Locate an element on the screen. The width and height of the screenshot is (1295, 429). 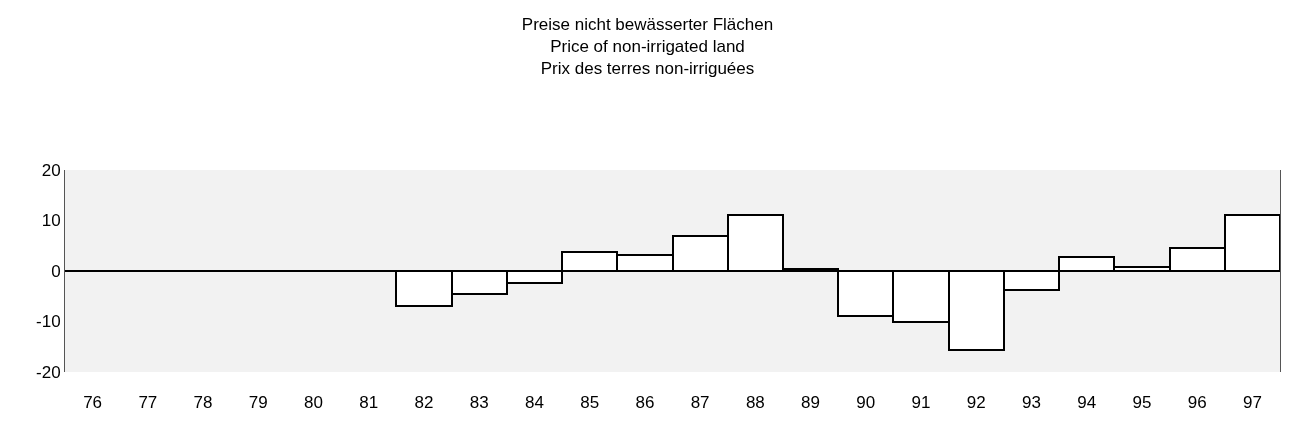
x-tick-label: 94 is located at coordinates (1087, 402).